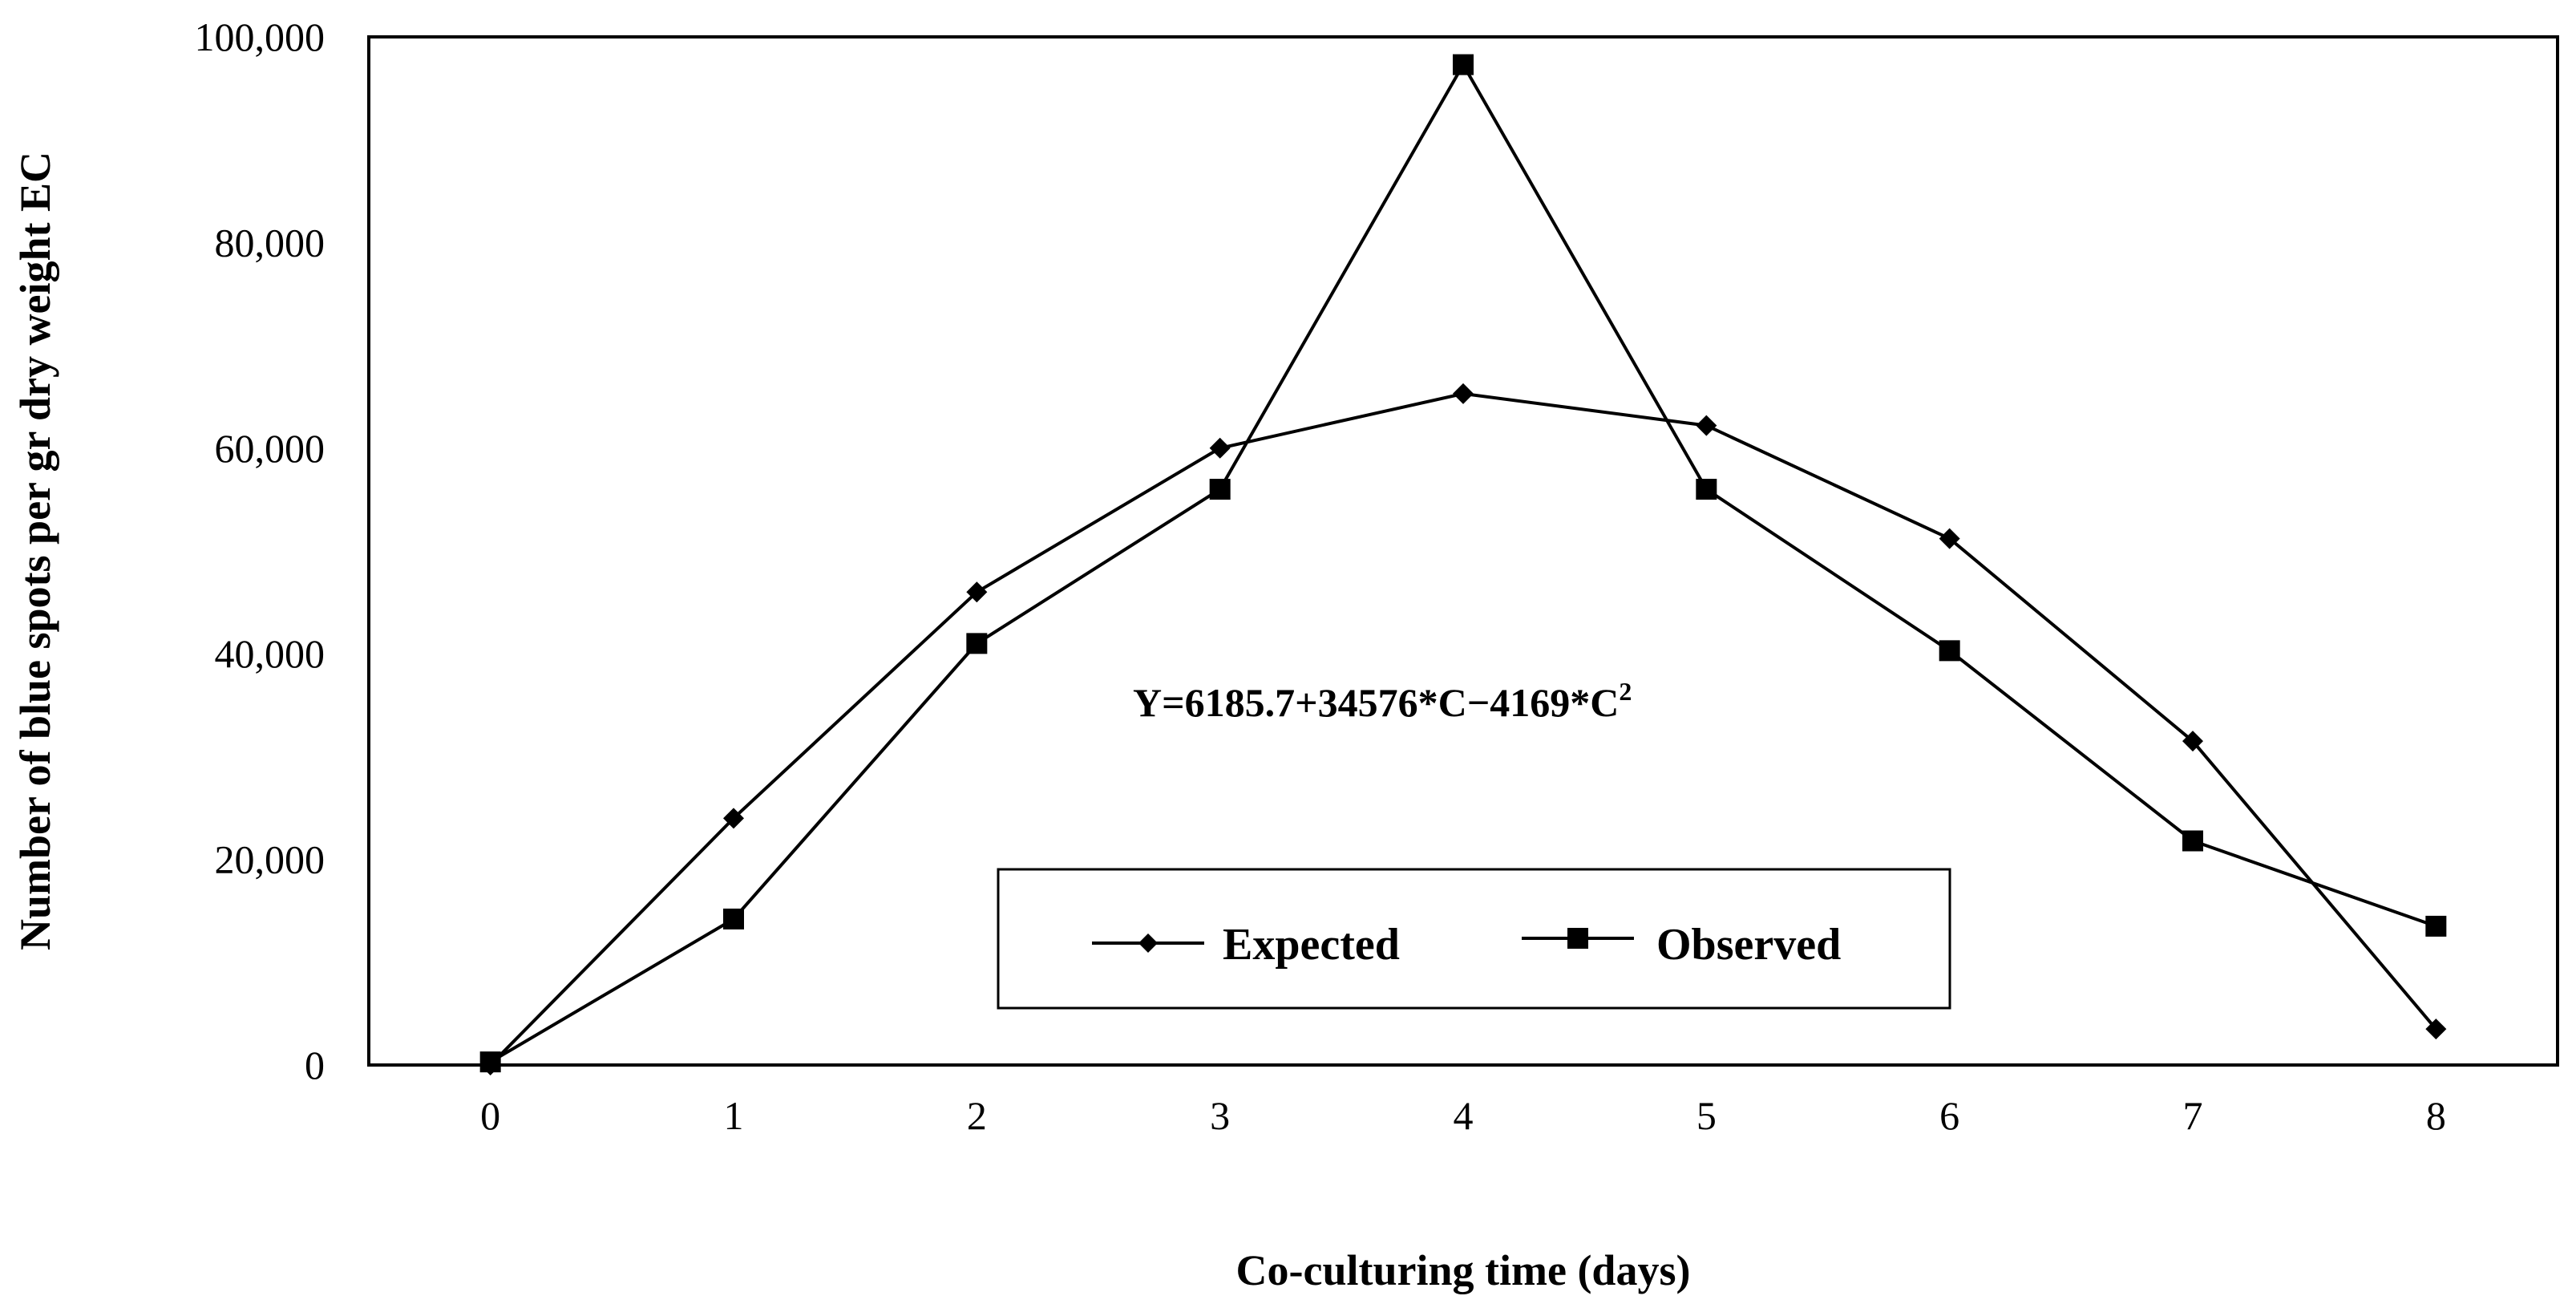 This screenshot has height=1308, width=2576. I want to click on x-tick-label: 4, so click(1464, 1115).